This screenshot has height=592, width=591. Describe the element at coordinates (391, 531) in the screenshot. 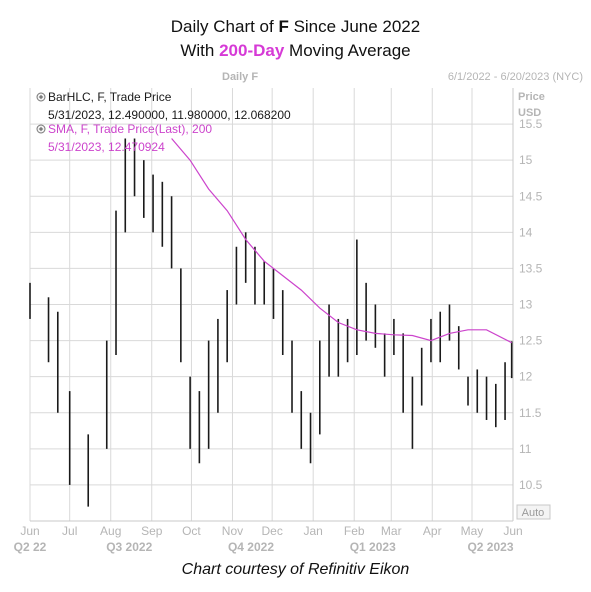

I see `x-tick-label: Mar` at that location.